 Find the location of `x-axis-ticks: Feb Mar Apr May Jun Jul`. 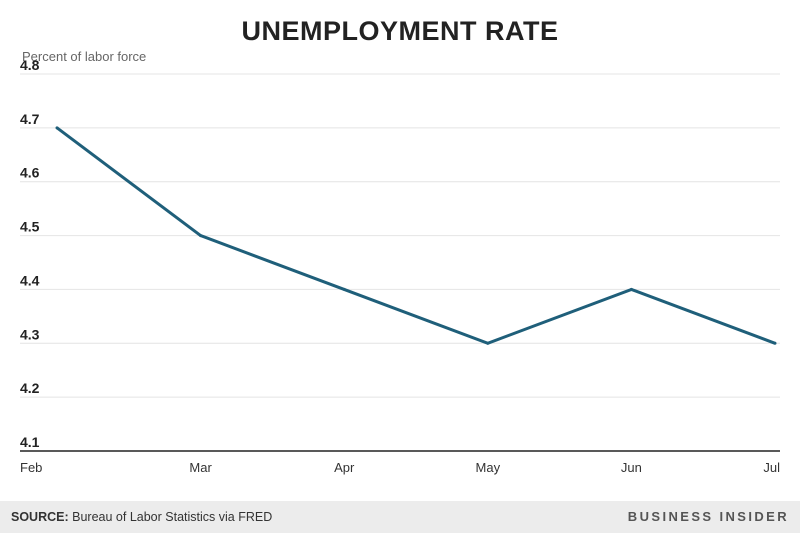

x-axis-ticks: Feb Mar Apr May Jun Jul is located at coordinates (400, 467).